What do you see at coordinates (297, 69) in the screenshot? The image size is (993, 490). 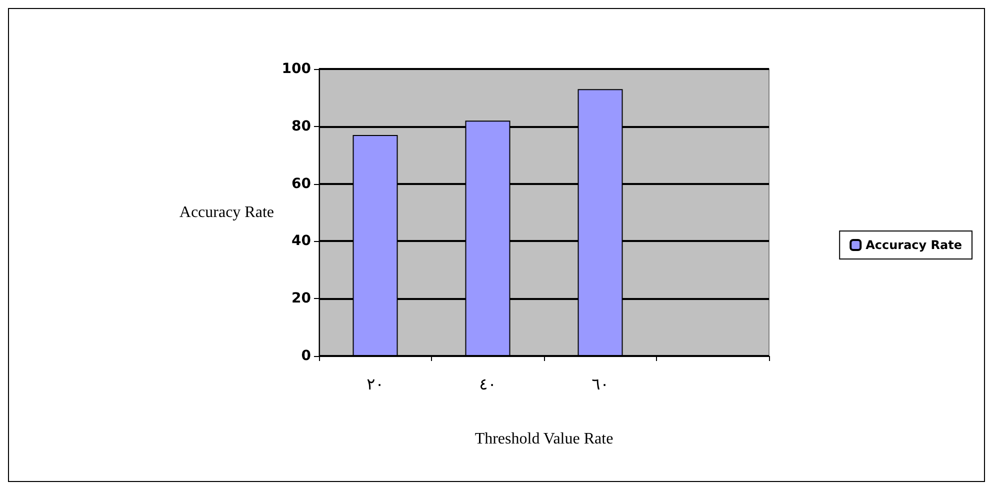 I see `y-tick-label: 100` at bounding box center [297, 69].